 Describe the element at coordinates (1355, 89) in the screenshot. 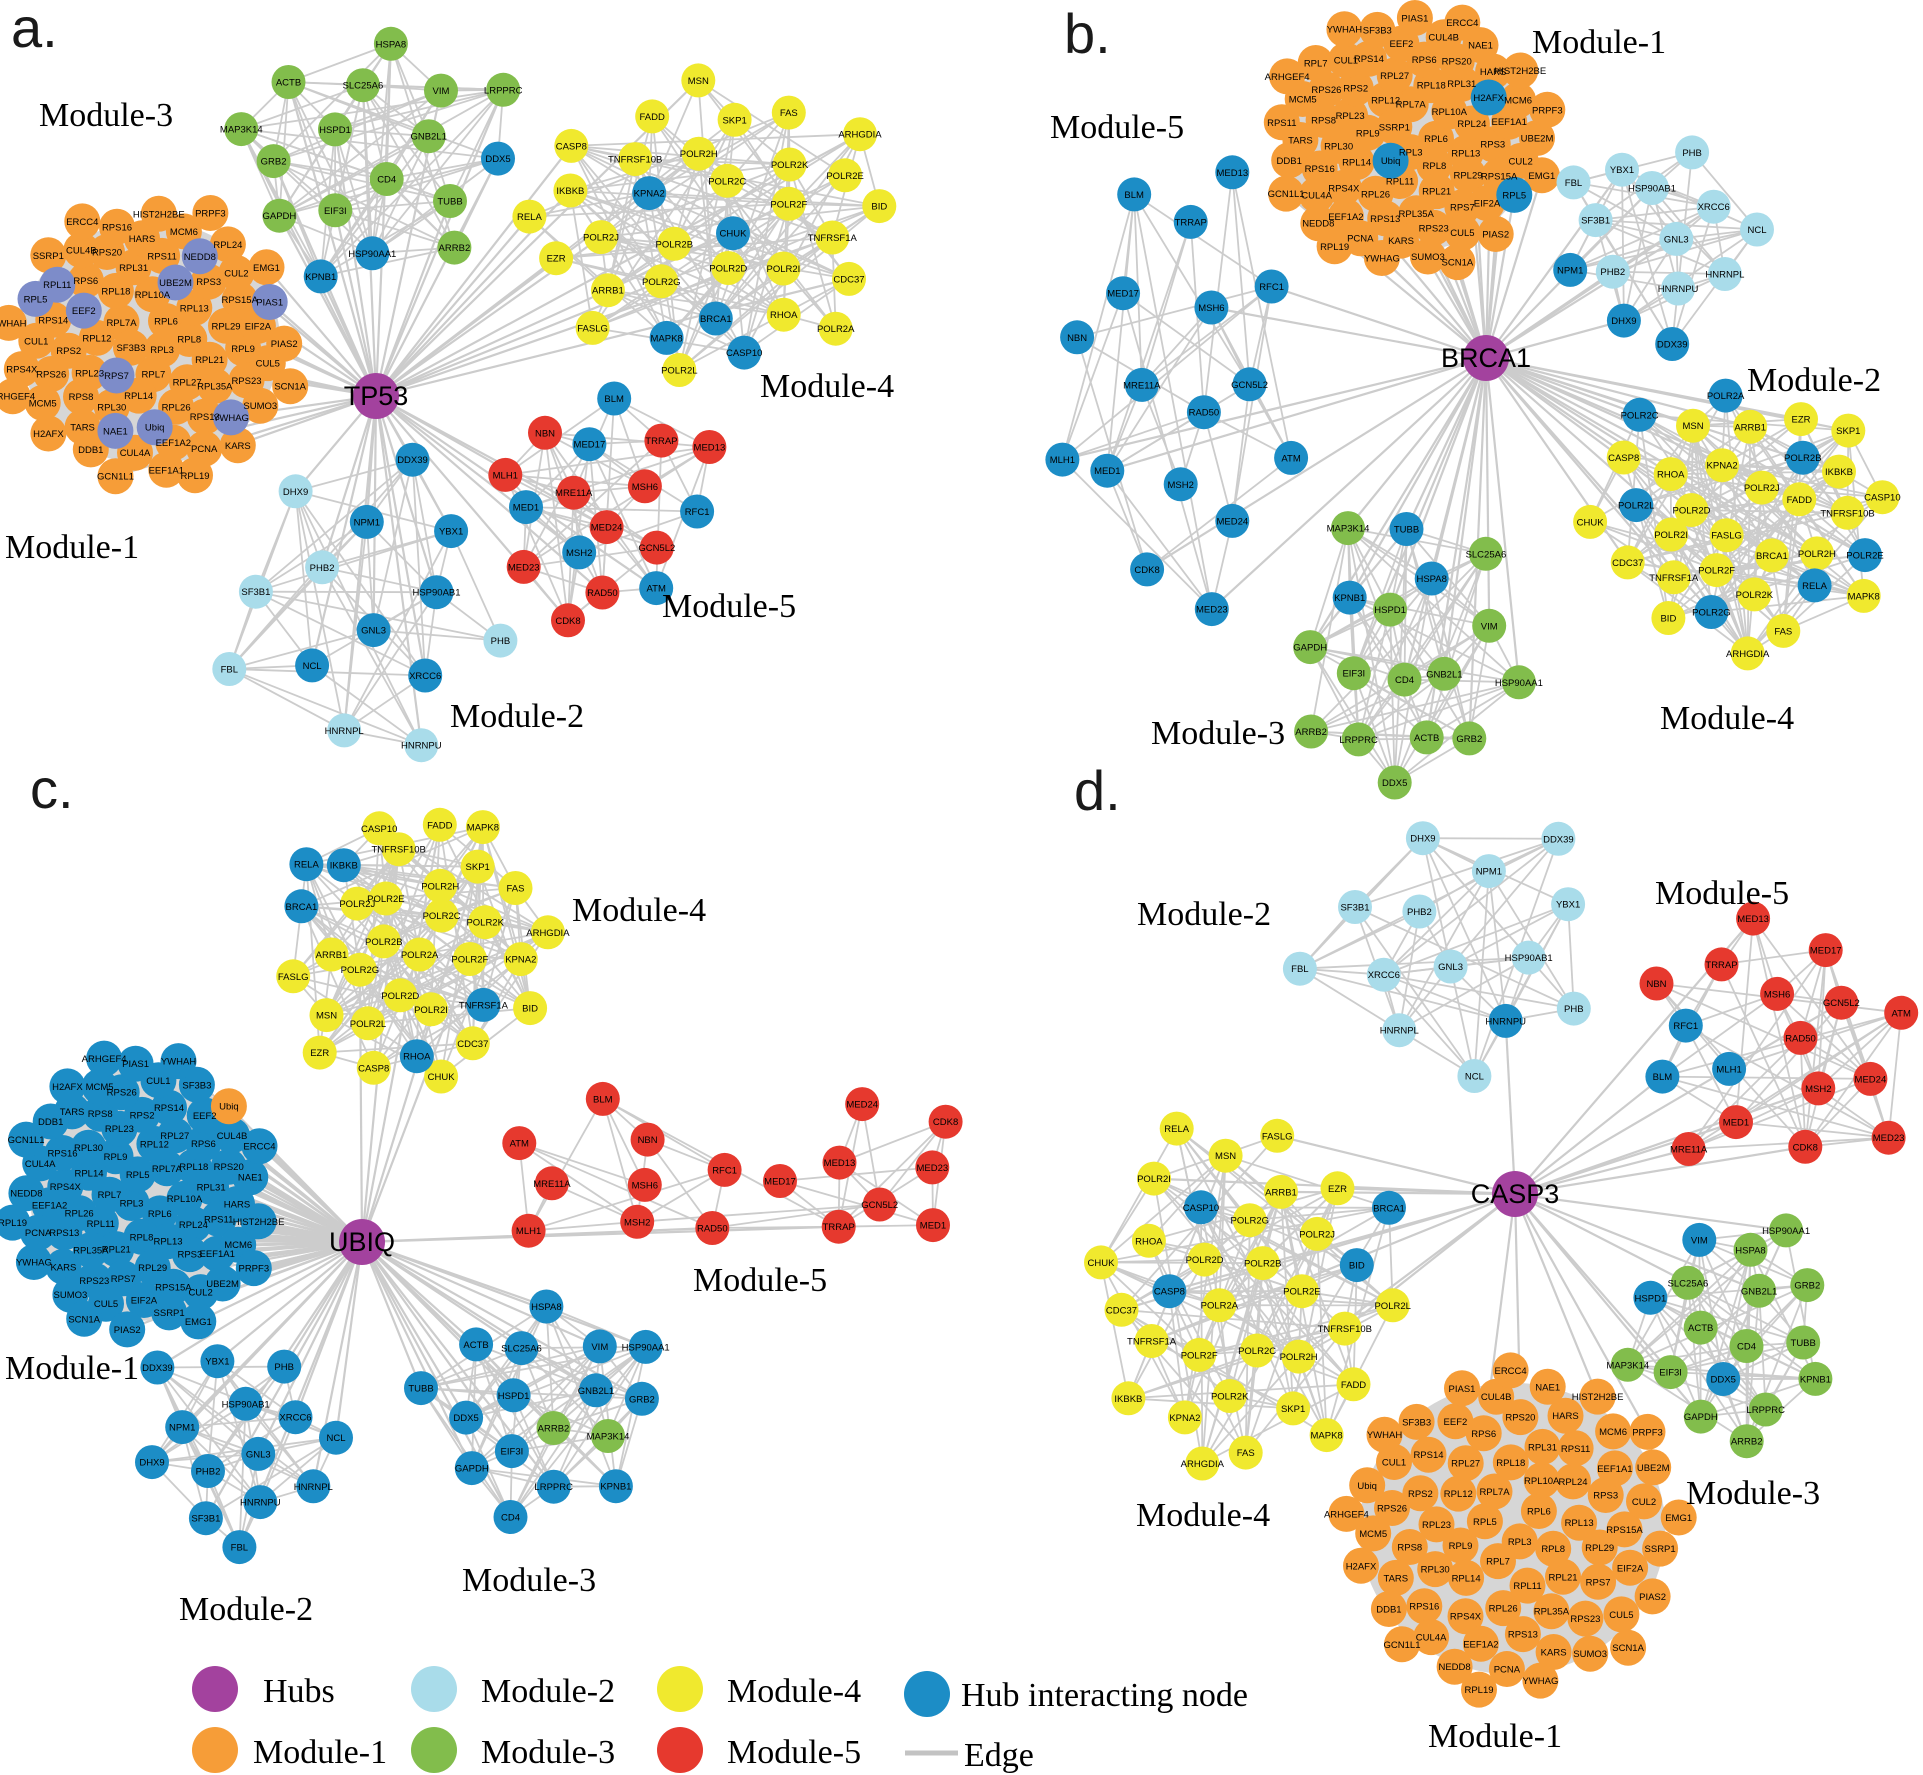

I see `svg-text: RPS2` at that location.